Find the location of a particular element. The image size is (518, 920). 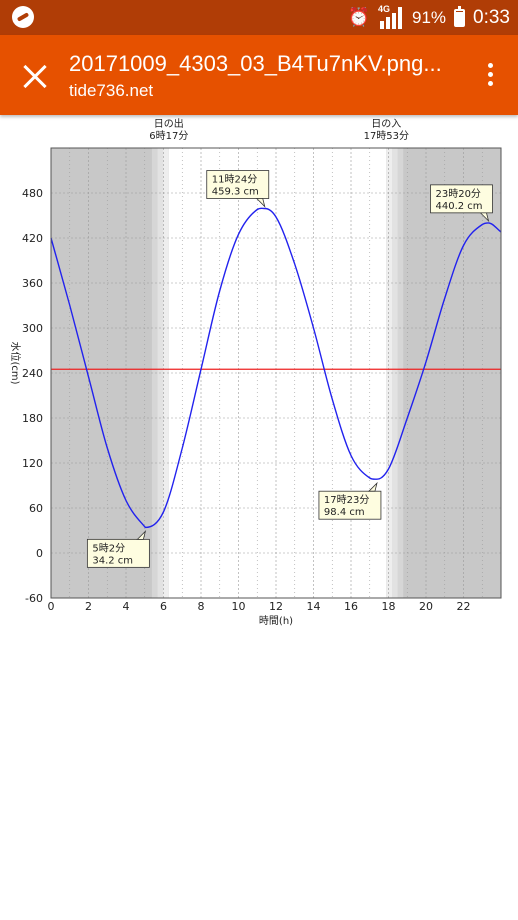

y-tick-label: 300 is located at coordinates (32, 328).